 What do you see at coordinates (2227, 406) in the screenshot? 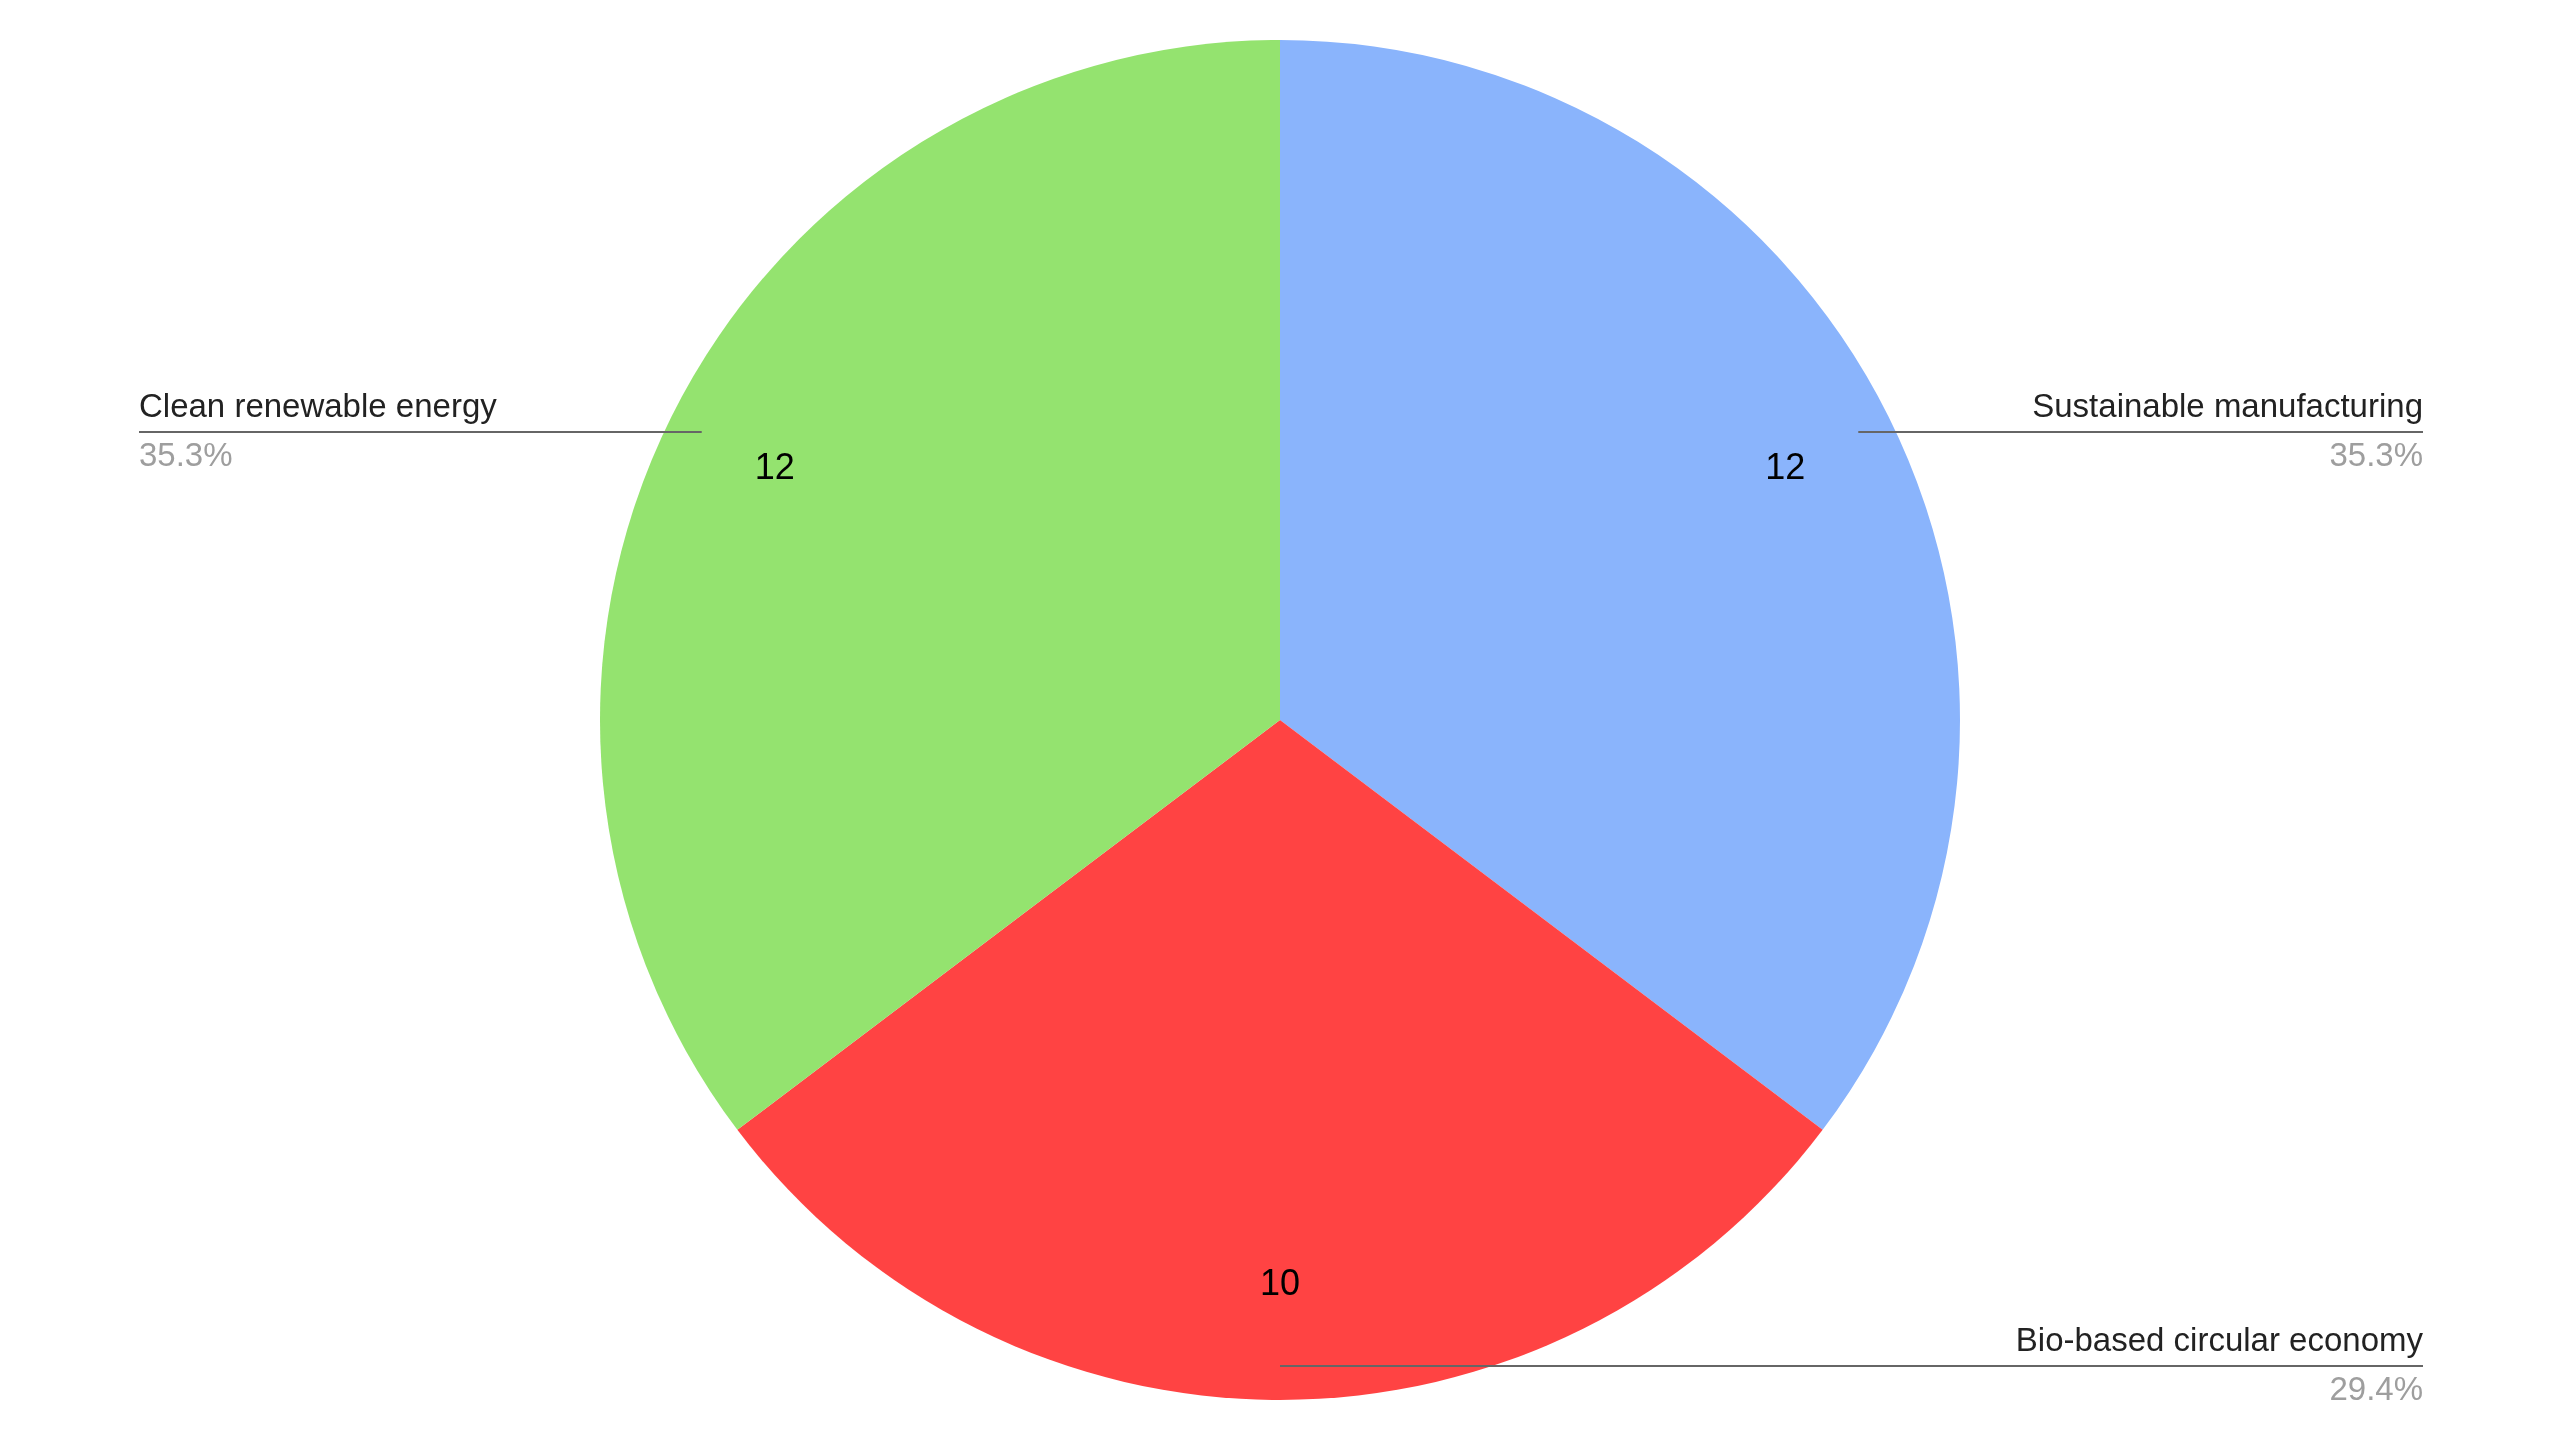
I see `slice-label: Sustainable manufacturing` at bounding box center [2227, 406].